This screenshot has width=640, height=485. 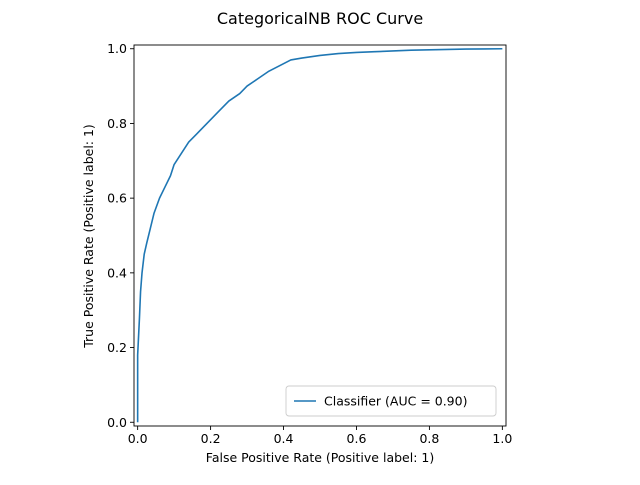 What do you see at coordinates (395, 401) in the screenshot?
I see `legend-label: Classifier (AUC = 0.90)` at bounding box center [395, 401].